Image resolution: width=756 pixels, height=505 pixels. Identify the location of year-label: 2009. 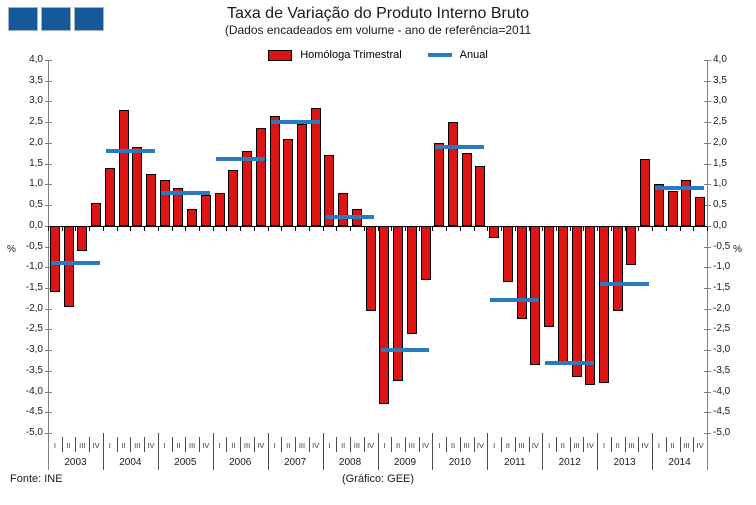
(405, 462).